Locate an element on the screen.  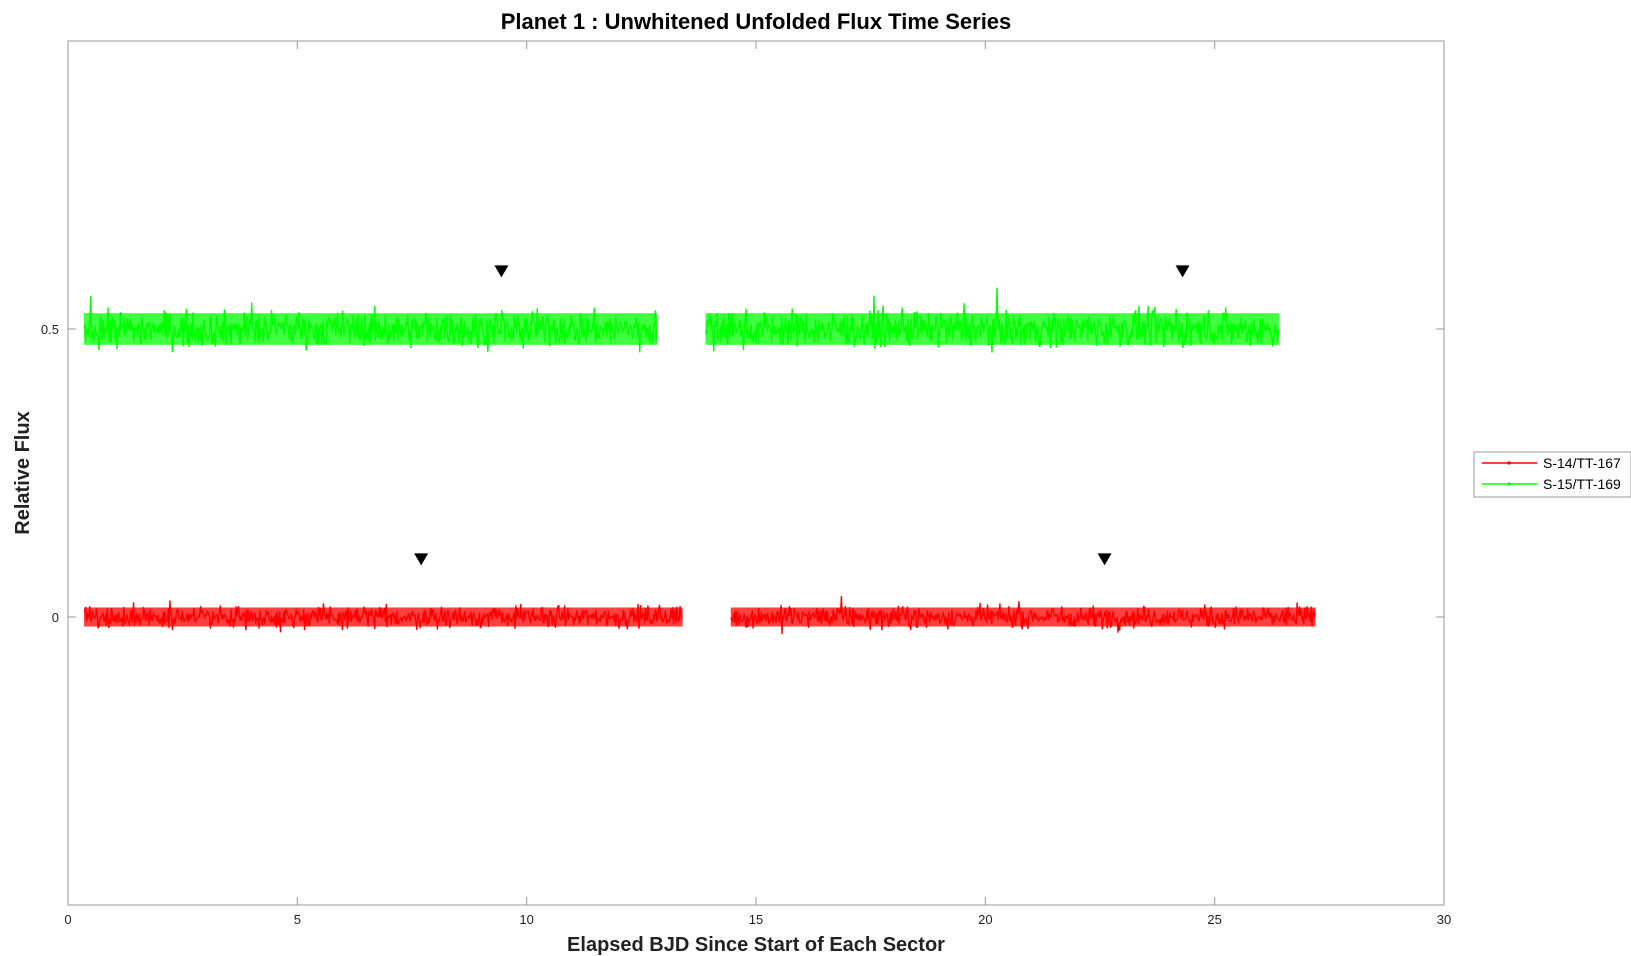
x-tick-label: 15 is located at coordinates (756, 919).